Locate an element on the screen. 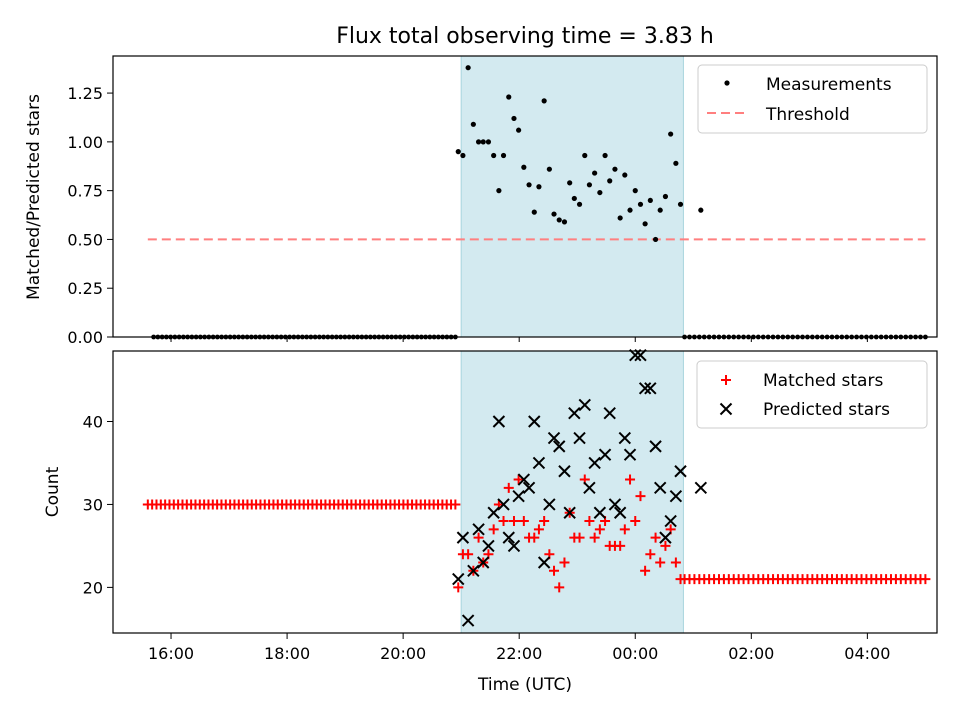 This screenshot has height=724, width=960. top-legend: Measurements Threshold is located at coordinates (812, 99).